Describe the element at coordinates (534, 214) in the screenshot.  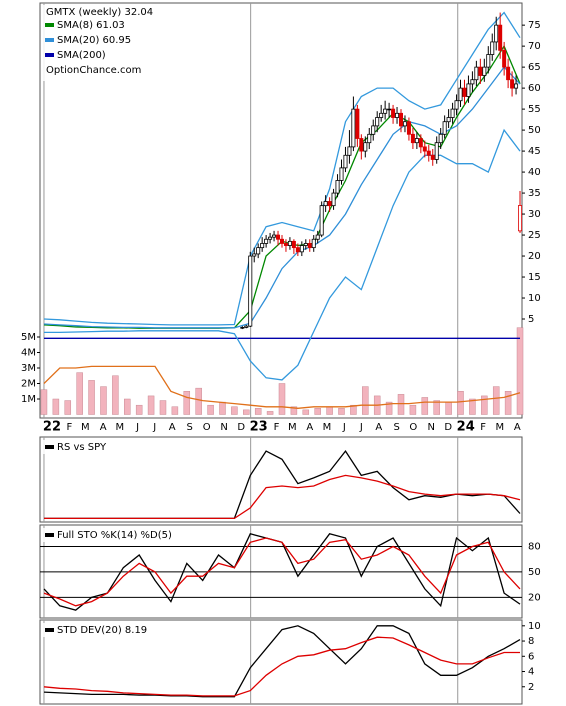
I see `y-tick-label: 30` at that location.